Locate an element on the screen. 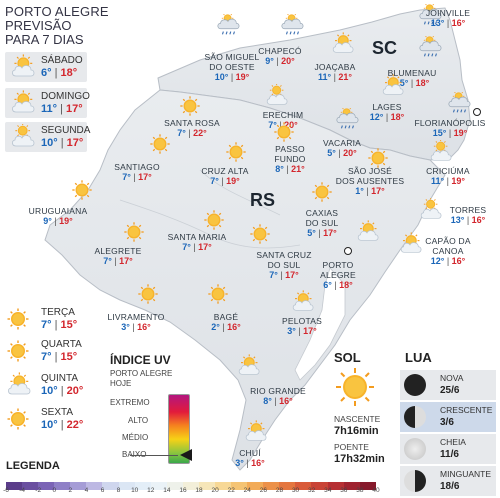  city-temperatures: 11° | 19° is located at coordinates (448, 181).